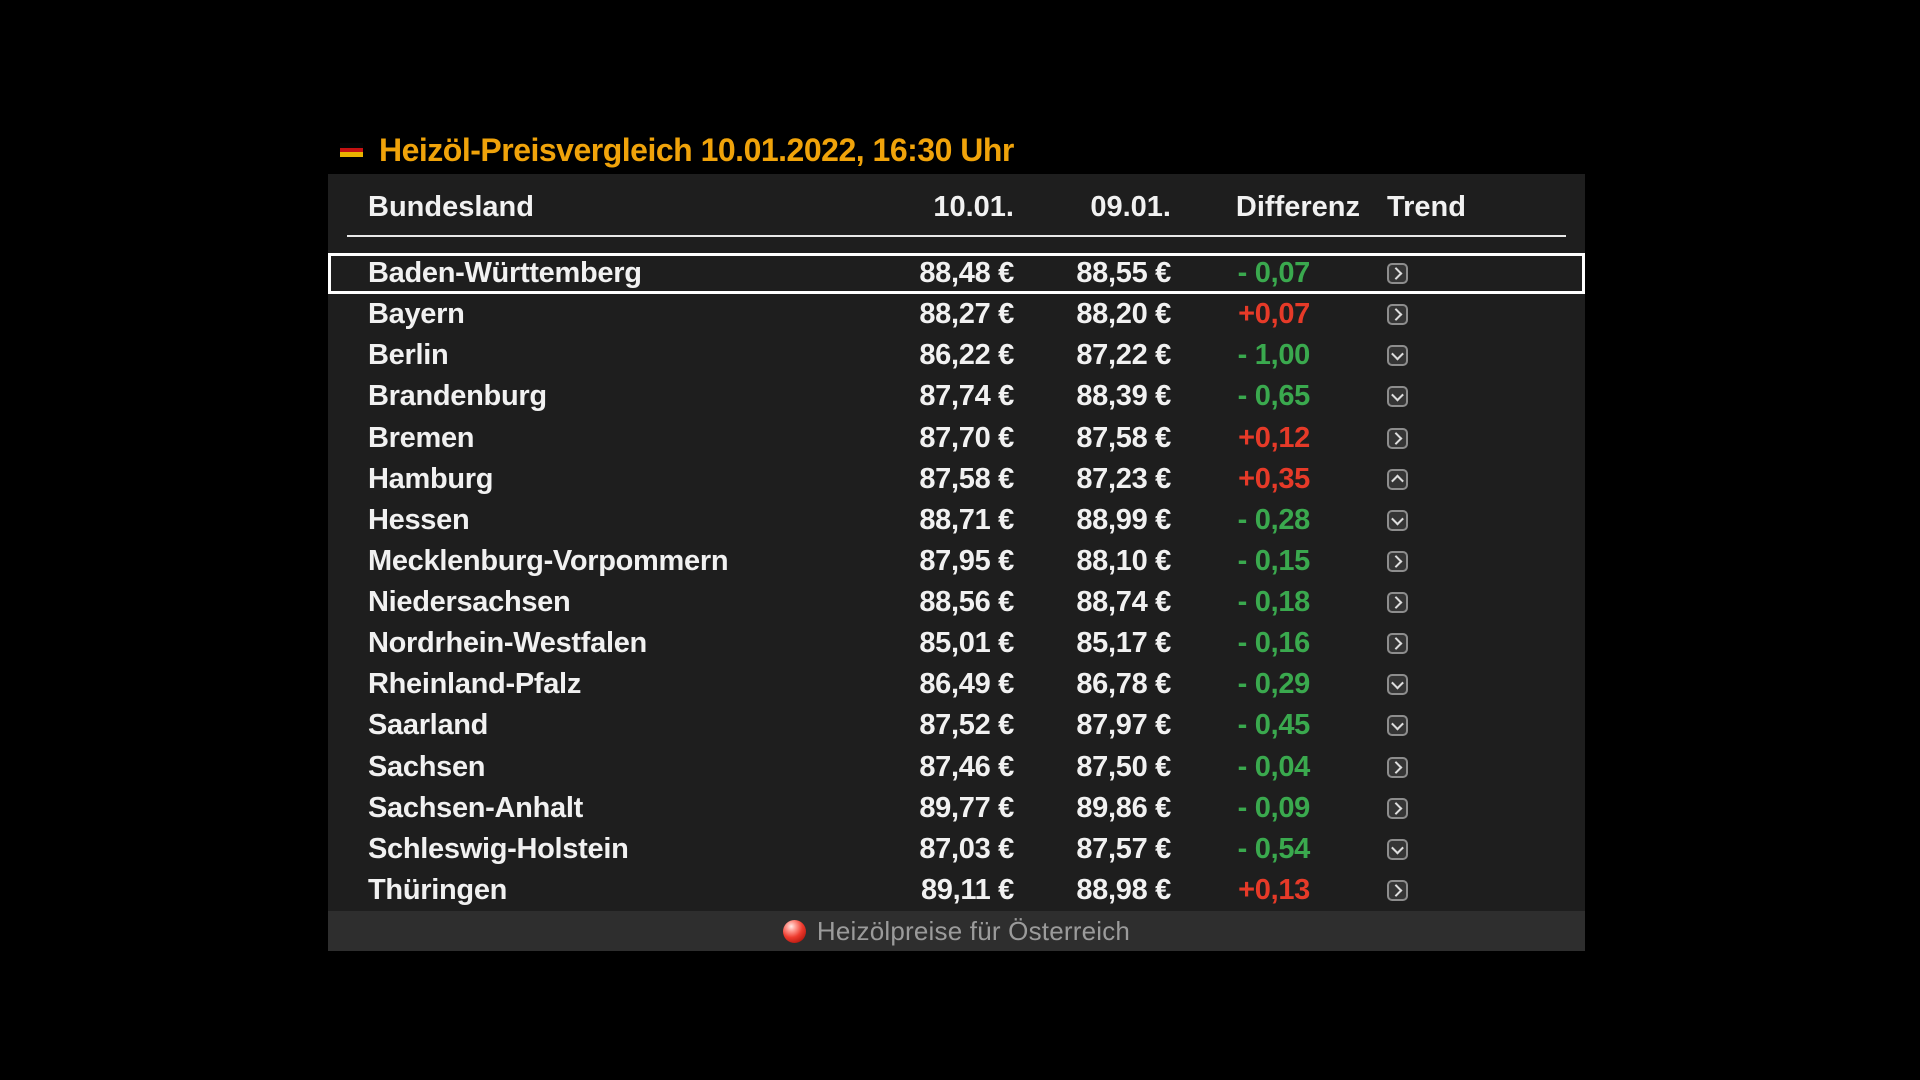 The height and width of the screenshot is (1080, 1920). Describe the element at coordinates (451, 207) in the screenshot. I see `column-header-bundesland: Bundesland` at that location.